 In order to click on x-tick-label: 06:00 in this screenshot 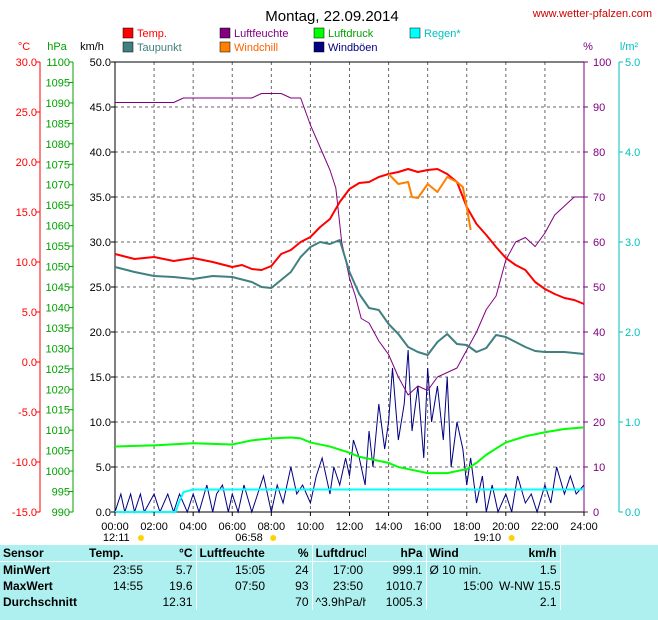, I will do `click(232, 527)`.